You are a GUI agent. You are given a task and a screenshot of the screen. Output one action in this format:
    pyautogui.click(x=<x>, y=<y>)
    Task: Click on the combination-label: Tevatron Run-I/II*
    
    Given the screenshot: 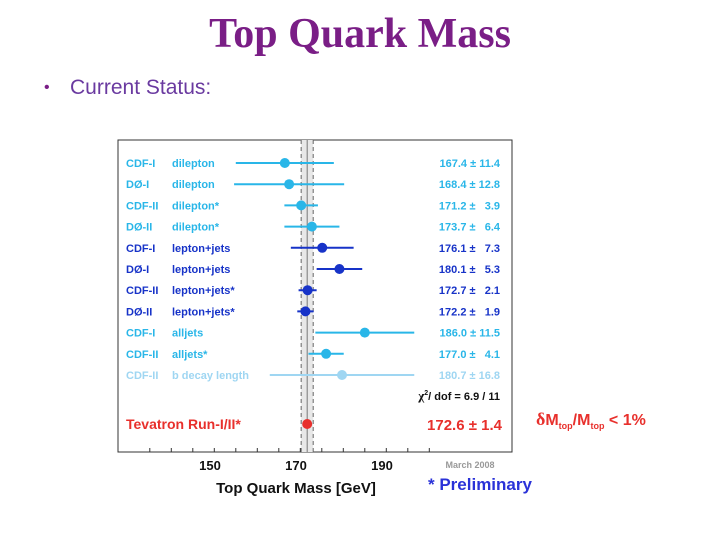 What is the action you would take?
    pyautogui.click(x=183, y=424)
    